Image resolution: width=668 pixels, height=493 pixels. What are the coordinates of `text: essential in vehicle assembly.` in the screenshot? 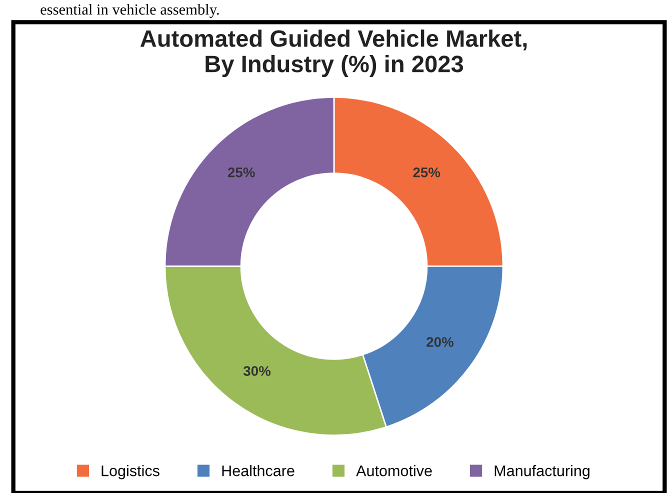 It's located at (129, 11).